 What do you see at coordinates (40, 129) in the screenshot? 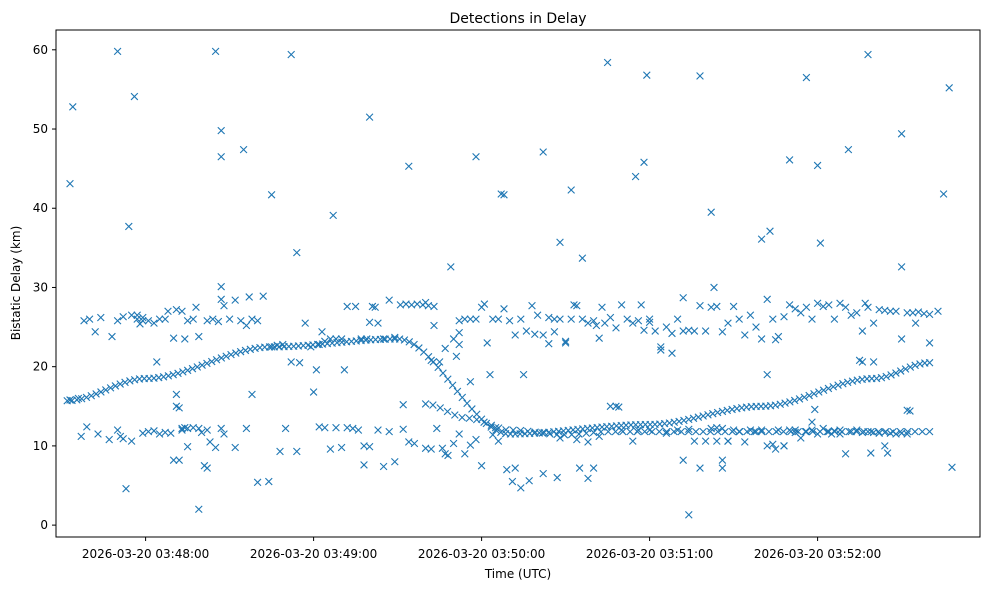
I see `y-tick-label: 50` at bounding box center [40, 129].